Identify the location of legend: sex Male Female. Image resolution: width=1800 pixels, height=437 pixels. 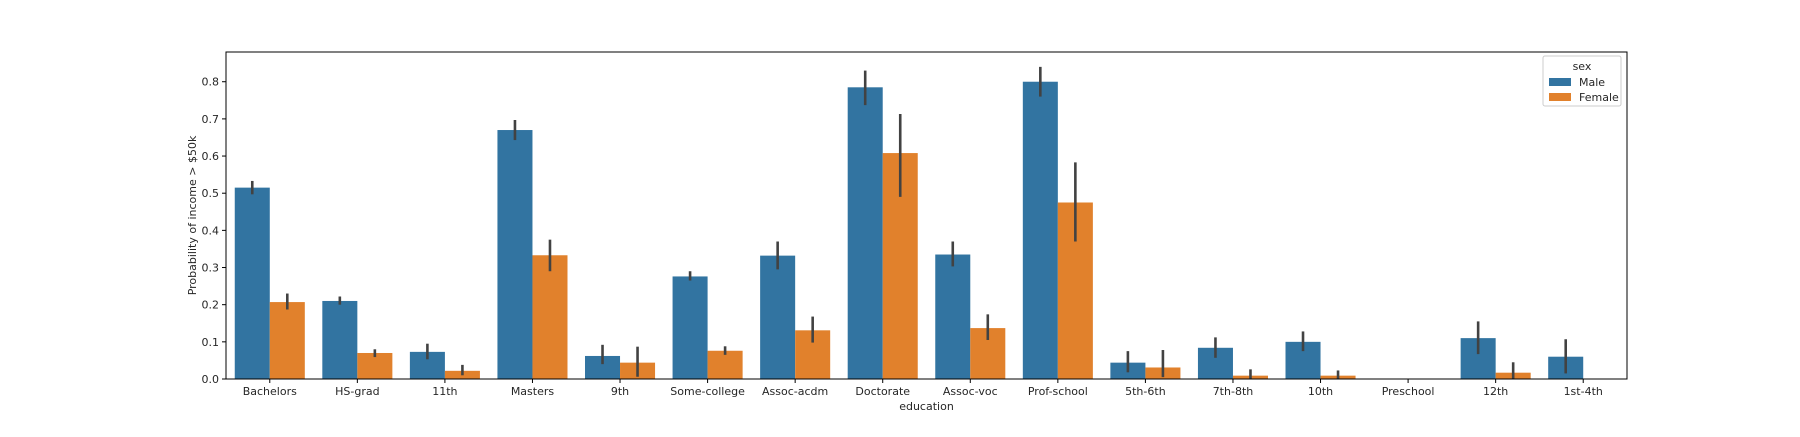
(1582, 81).